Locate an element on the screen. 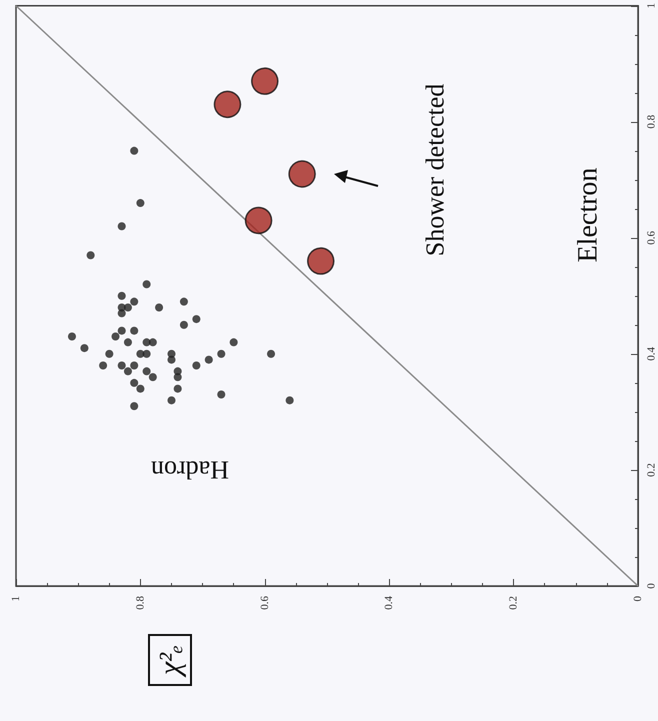 The image size is (658, 721). x-tick-label: 0 is located at coordinates (638, 599).